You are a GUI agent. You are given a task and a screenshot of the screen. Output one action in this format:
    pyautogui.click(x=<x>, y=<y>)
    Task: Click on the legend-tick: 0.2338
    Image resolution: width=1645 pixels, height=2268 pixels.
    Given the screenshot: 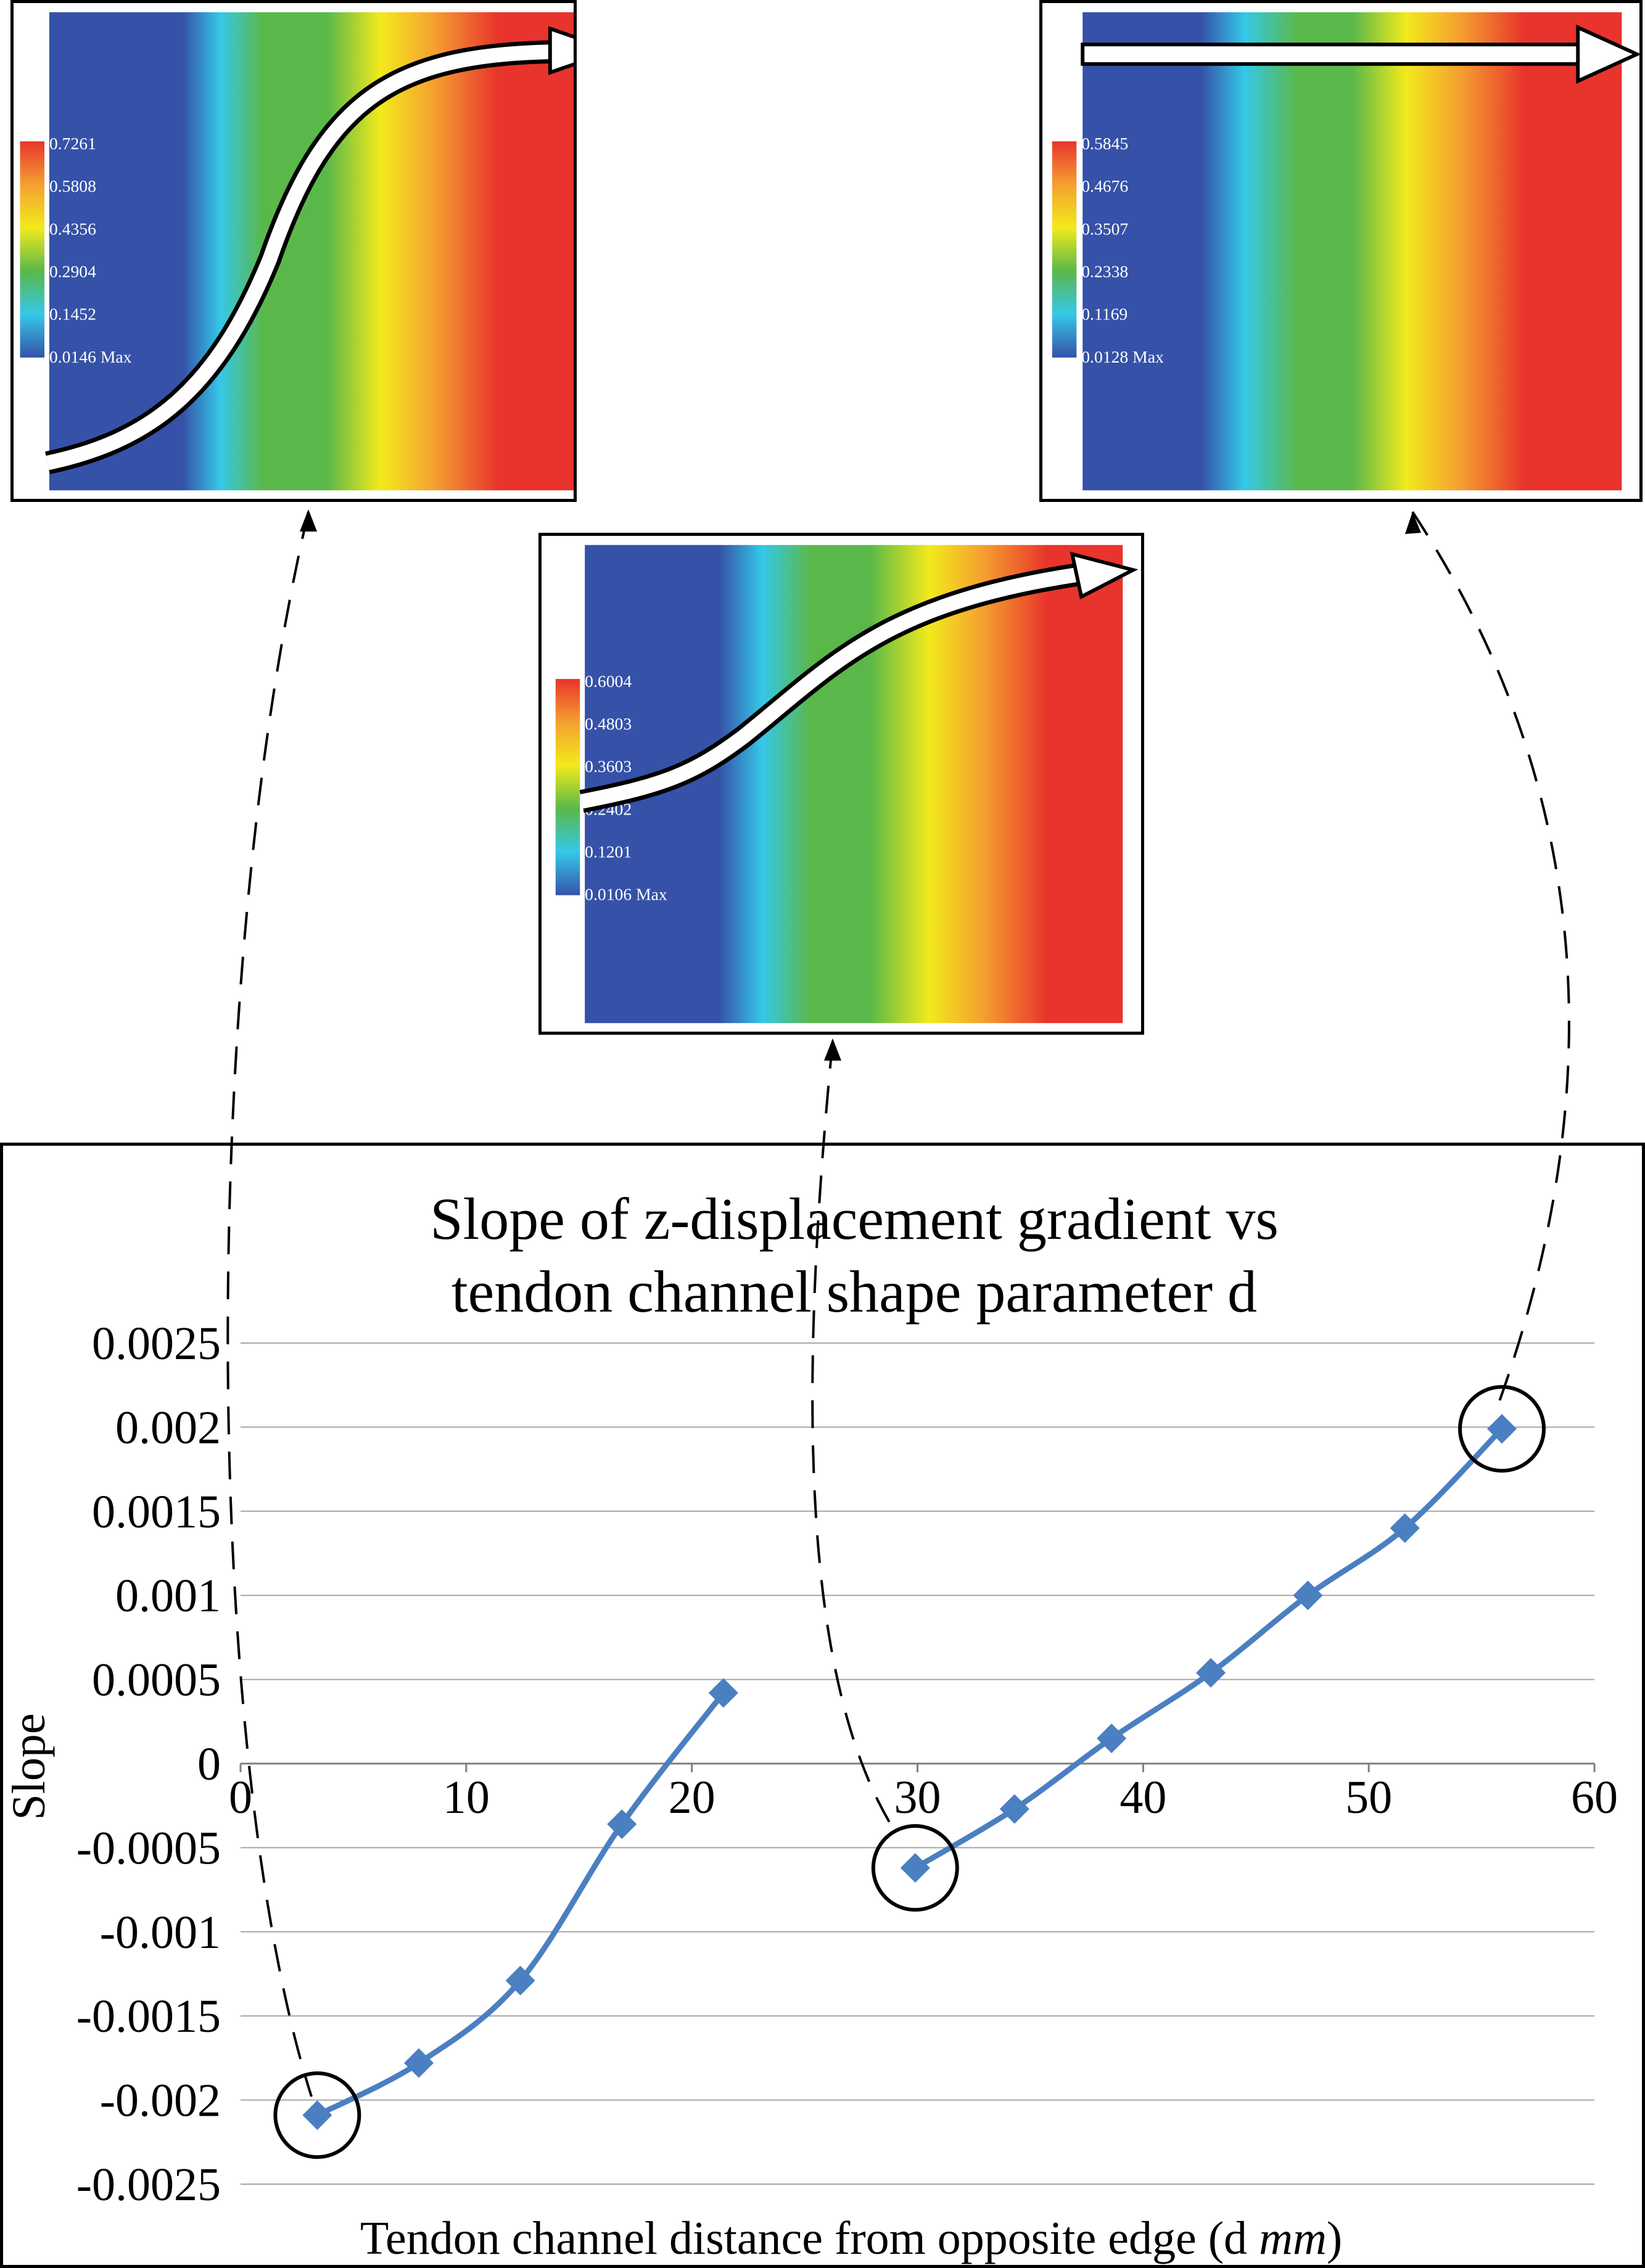 What is the action you would take?
    pyautogui.click(x=1104, y=271)
    